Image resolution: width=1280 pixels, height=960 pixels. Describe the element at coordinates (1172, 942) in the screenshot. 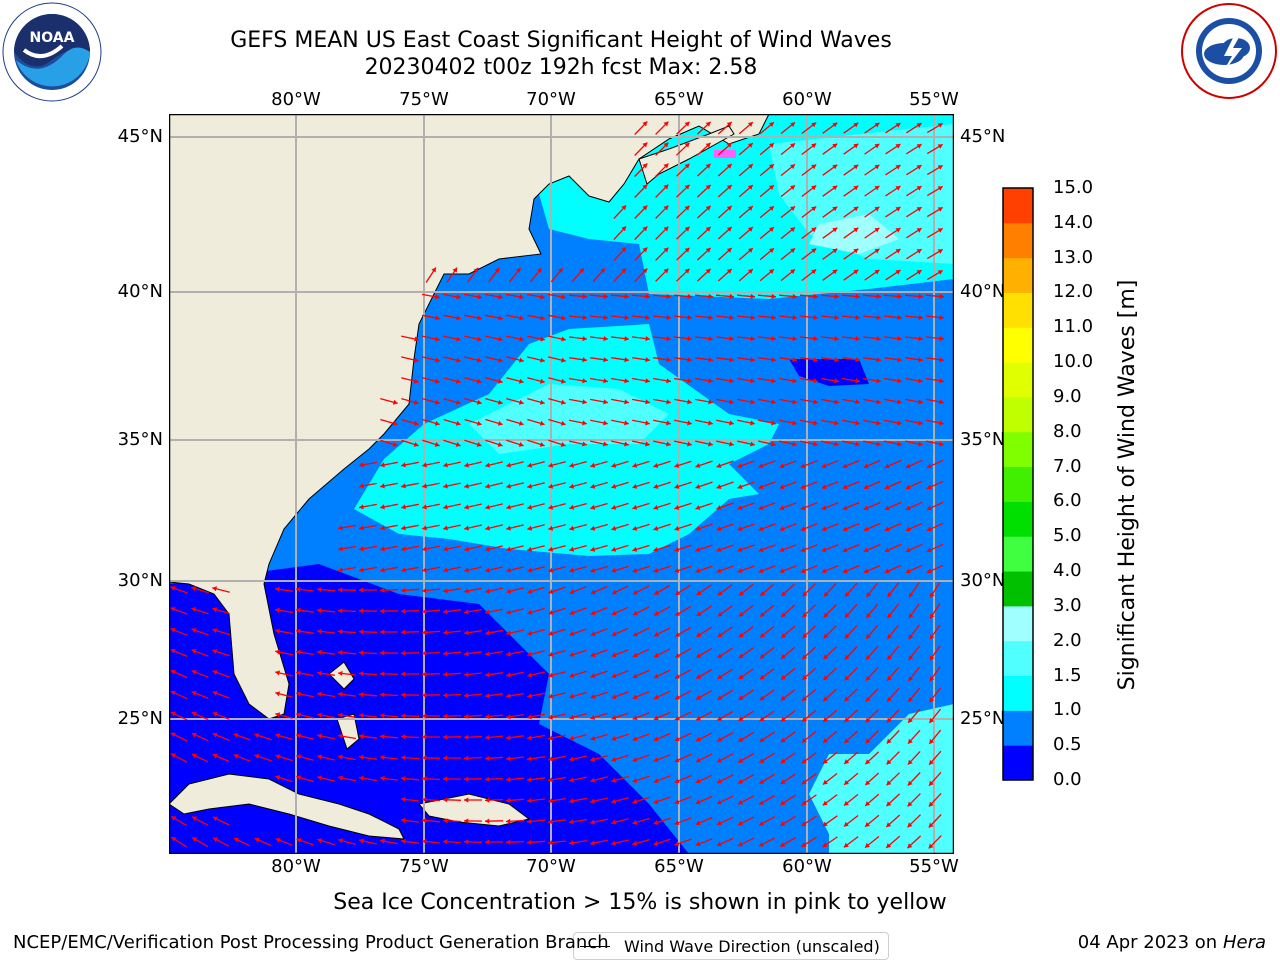

I see `run-date: 04 Apr 2023 on Hera` at that location.